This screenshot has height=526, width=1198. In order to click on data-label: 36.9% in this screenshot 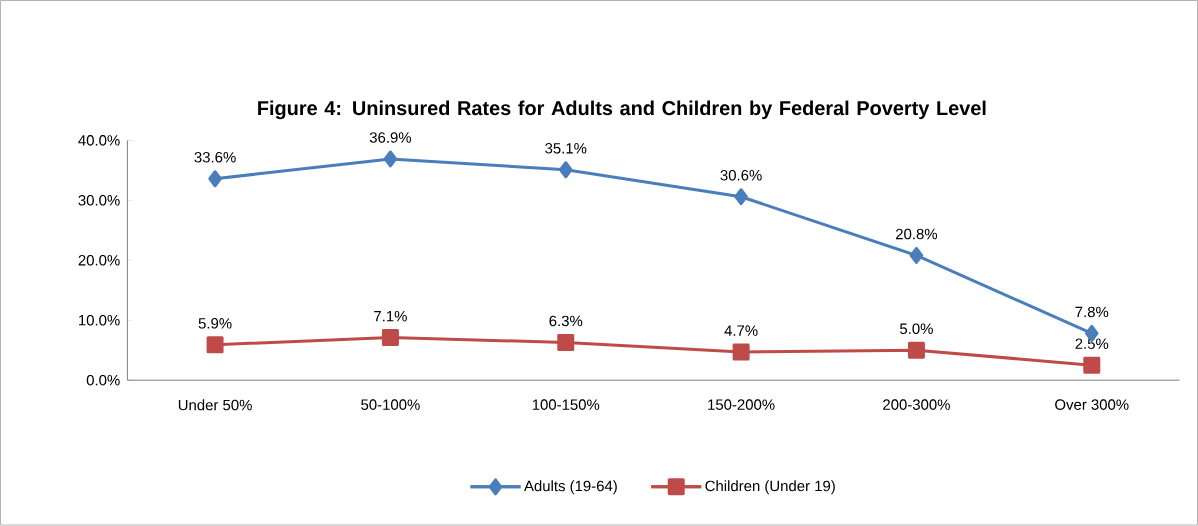, I will do `click(390, 137)`.